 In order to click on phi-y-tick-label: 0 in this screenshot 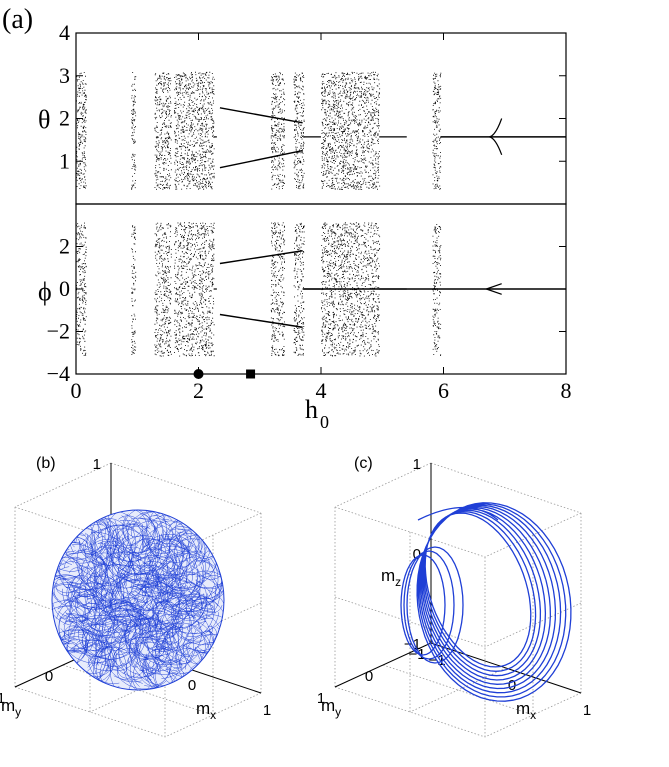, I will do `click(64, 288)`.